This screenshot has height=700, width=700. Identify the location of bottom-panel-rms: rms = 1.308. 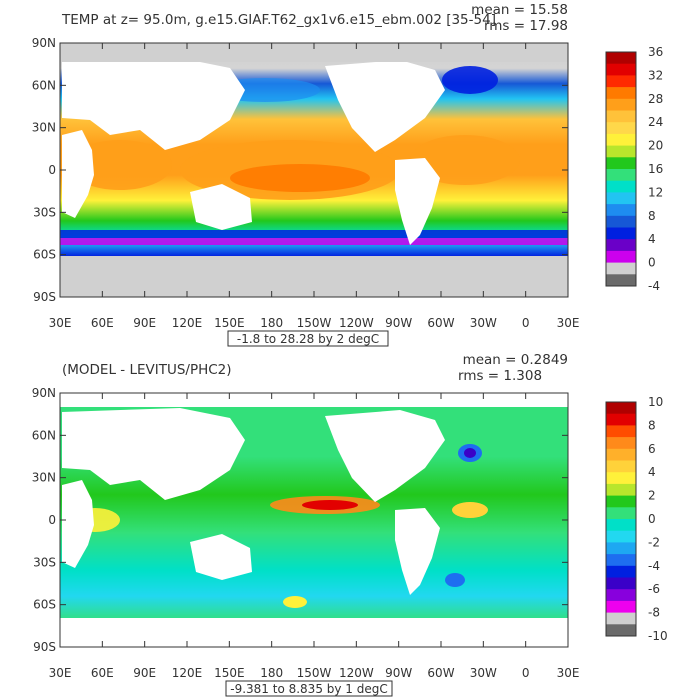
(500, 376).